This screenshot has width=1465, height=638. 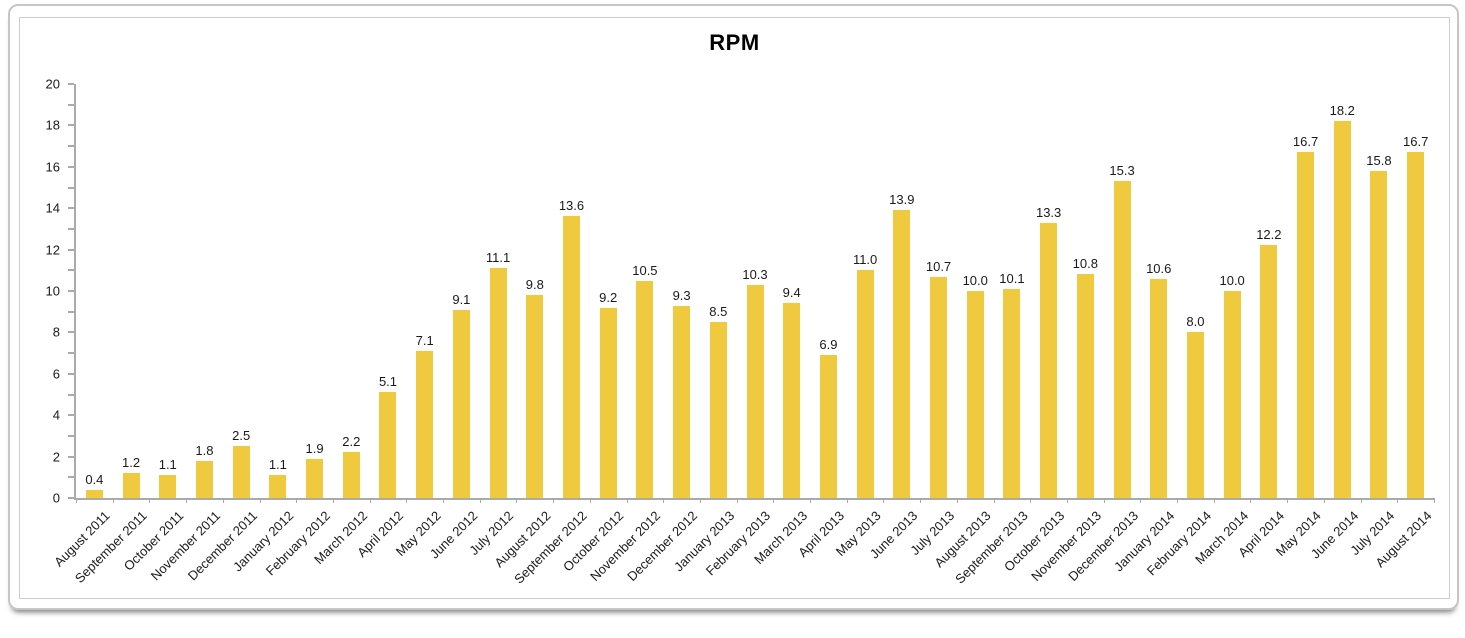 I want to click on bar-slot: 9.2 October 2012, so click(x=593, y=329).